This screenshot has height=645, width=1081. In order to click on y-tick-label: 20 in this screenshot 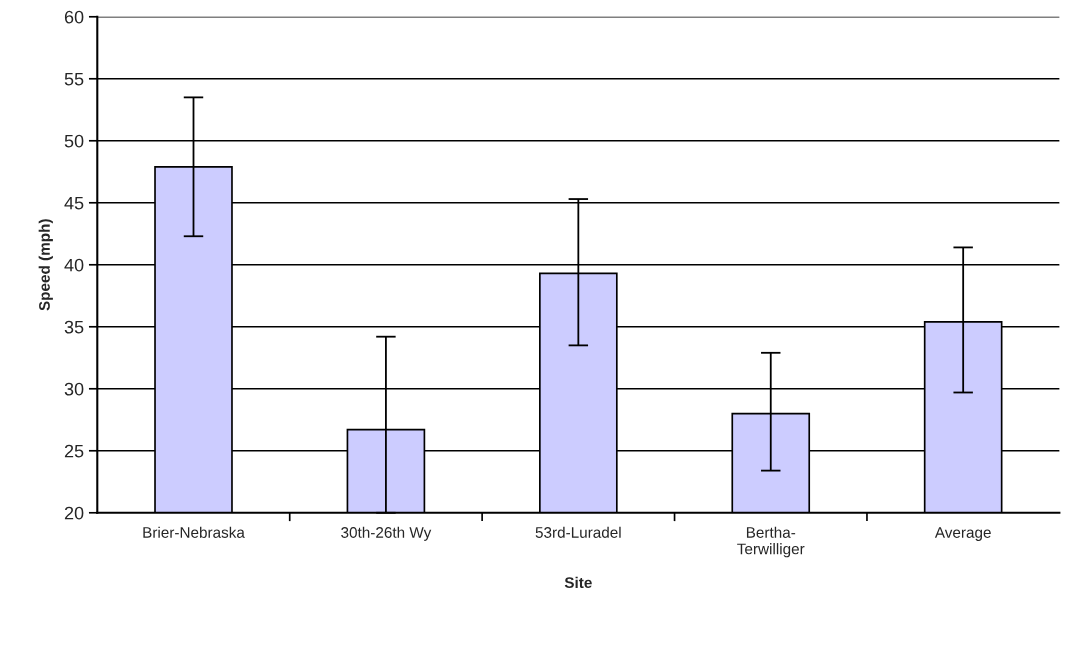, I will do `click(74, 513)`.